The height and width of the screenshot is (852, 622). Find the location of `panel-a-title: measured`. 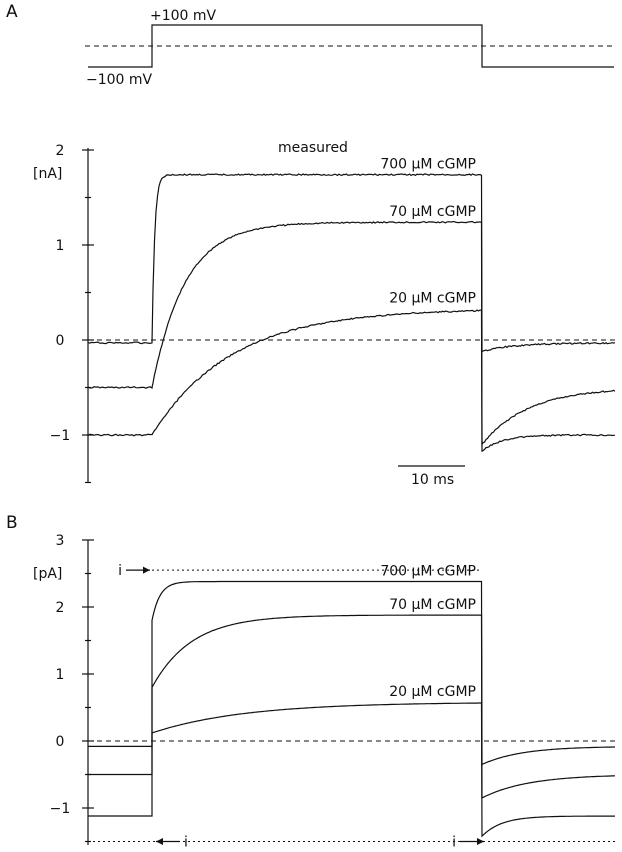

panel-a-title: measured is located at coordinates (313, 148).